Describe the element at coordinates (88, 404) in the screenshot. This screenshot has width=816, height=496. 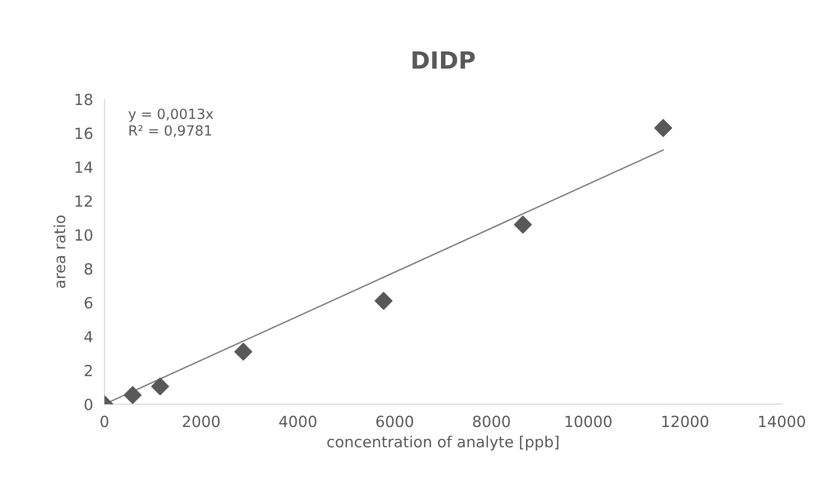
I see `y-tick-label: 0` at that location.